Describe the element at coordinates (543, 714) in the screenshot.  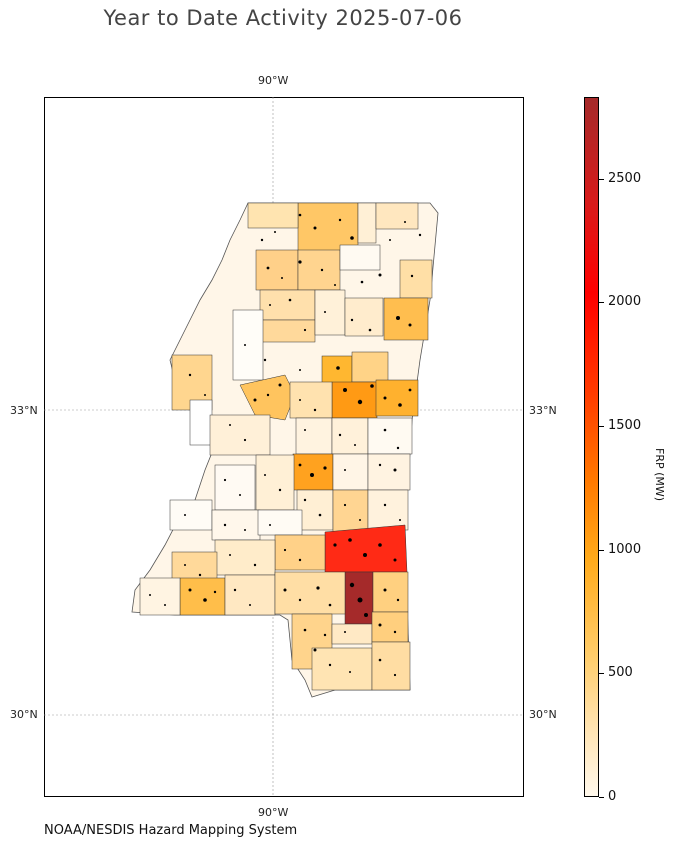
I see `lat-label-right-lower: 30°N` at that location.